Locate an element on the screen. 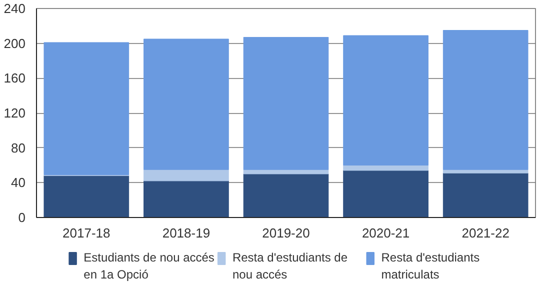 This screenshot has width=550, height=305. x-tick-label: 2017-18 is located at coordinates (86, 233).